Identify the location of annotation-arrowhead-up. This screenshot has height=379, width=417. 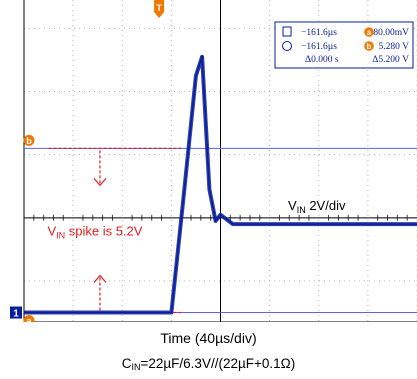
(100, 278).